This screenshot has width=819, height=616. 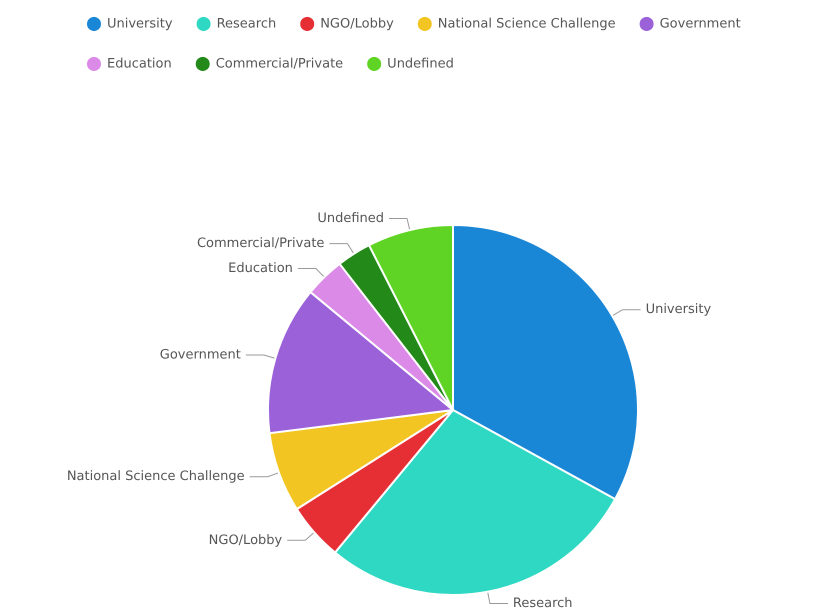 What do you see at coordinates (260, 244) in the screenshot?
I see `slice-label: Commercial/Private` at bounding box center [260, 244].